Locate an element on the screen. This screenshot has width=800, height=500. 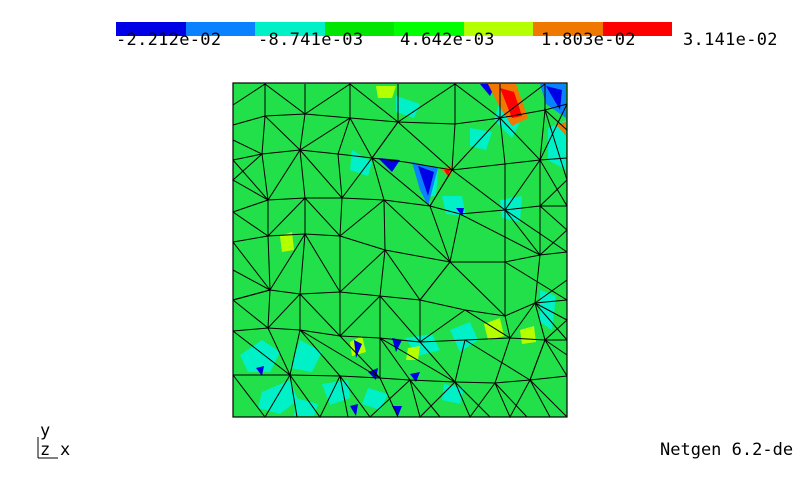
colorbar-tick-label: -8.741e-03 is located at coordinates (311, 40).